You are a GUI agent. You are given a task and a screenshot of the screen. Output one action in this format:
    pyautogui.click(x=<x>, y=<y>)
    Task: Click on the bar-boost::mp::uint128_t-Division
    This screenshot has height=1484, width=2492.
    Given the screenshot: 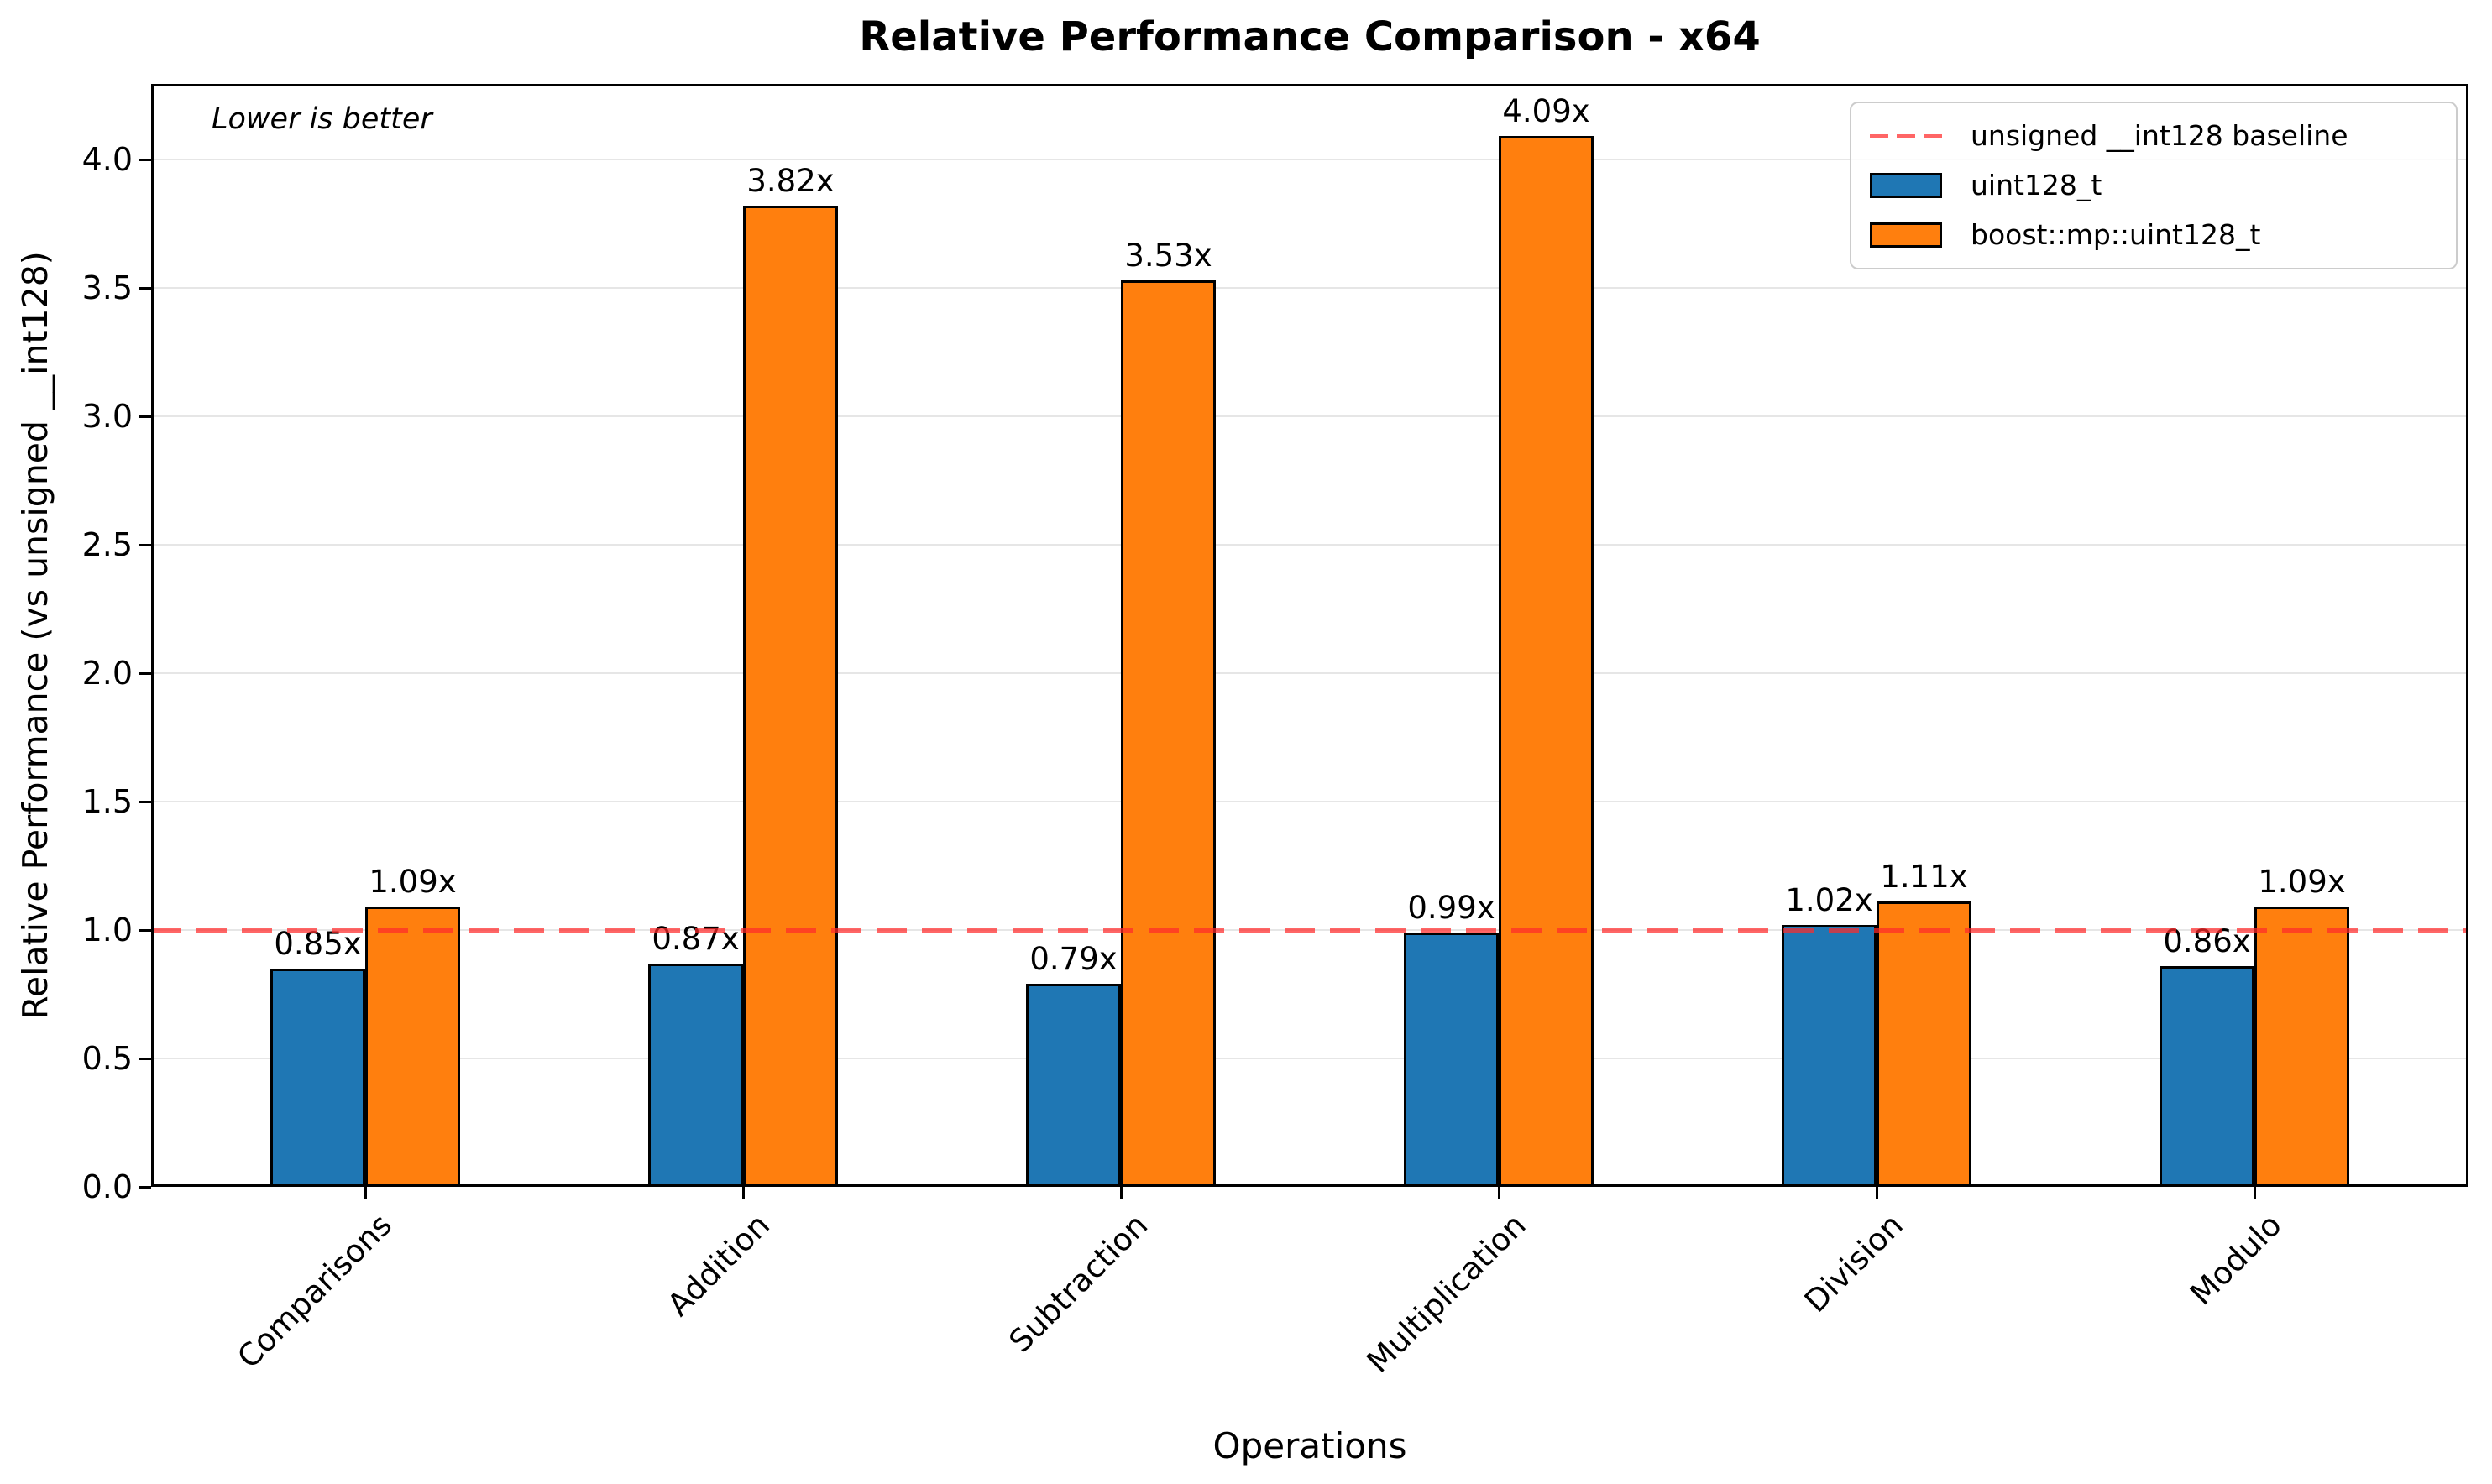 What is the action you would take?
    pyautogui.click(x=1924, y=1044)
    